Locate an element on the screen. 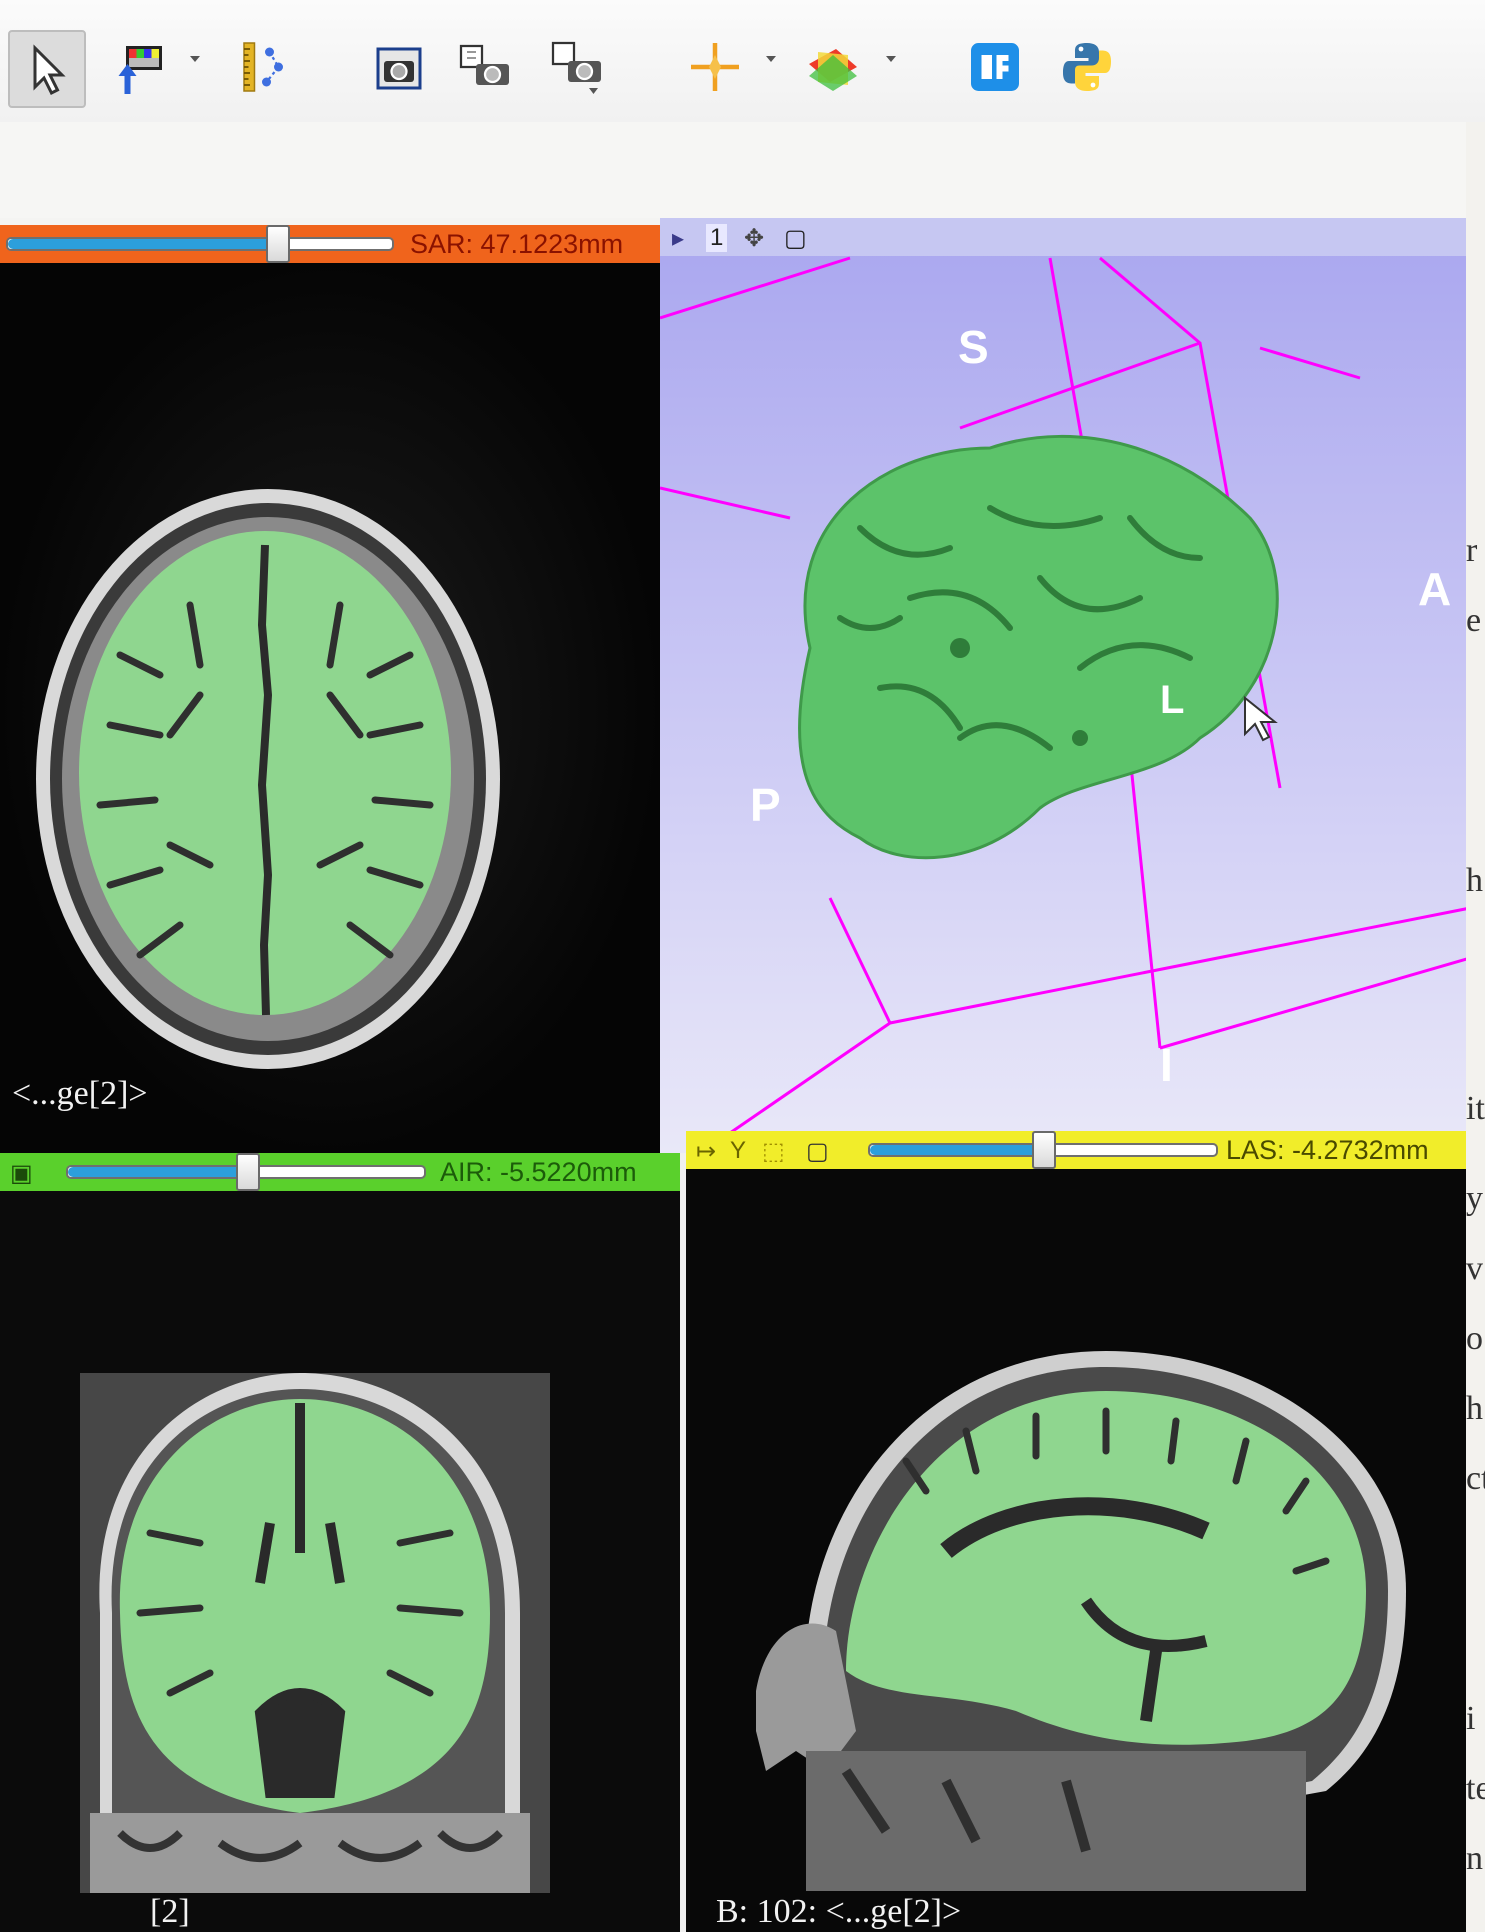  document-fragment: te is located at coordinates (1475, 1788).